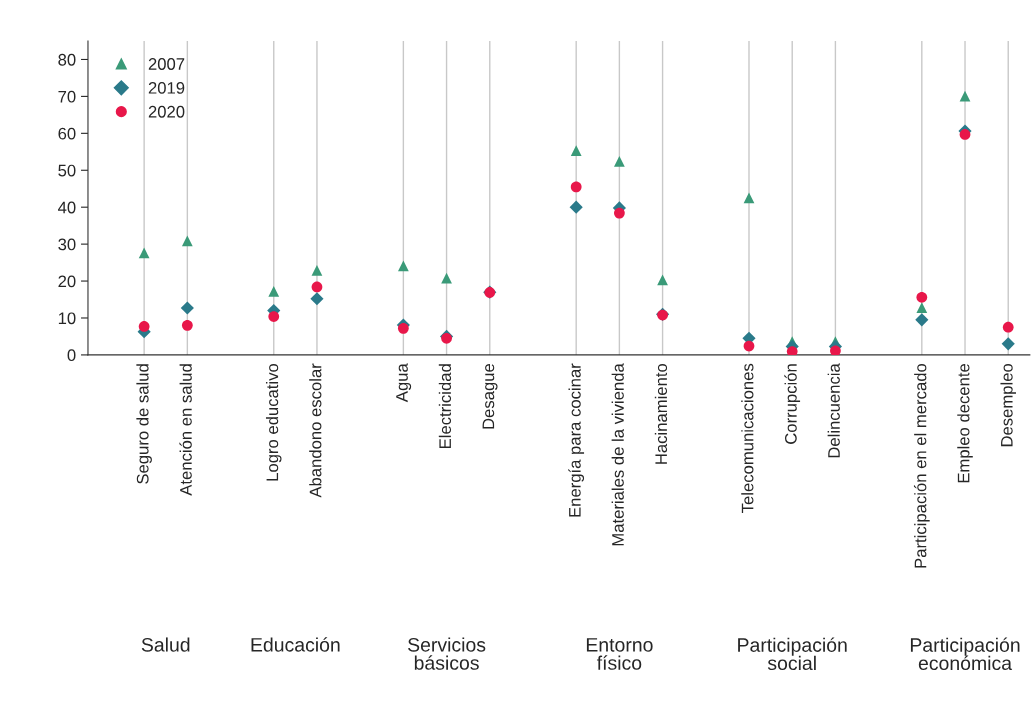  I want to click on x-tick-label: Abandono escolar, so click(315, 430).